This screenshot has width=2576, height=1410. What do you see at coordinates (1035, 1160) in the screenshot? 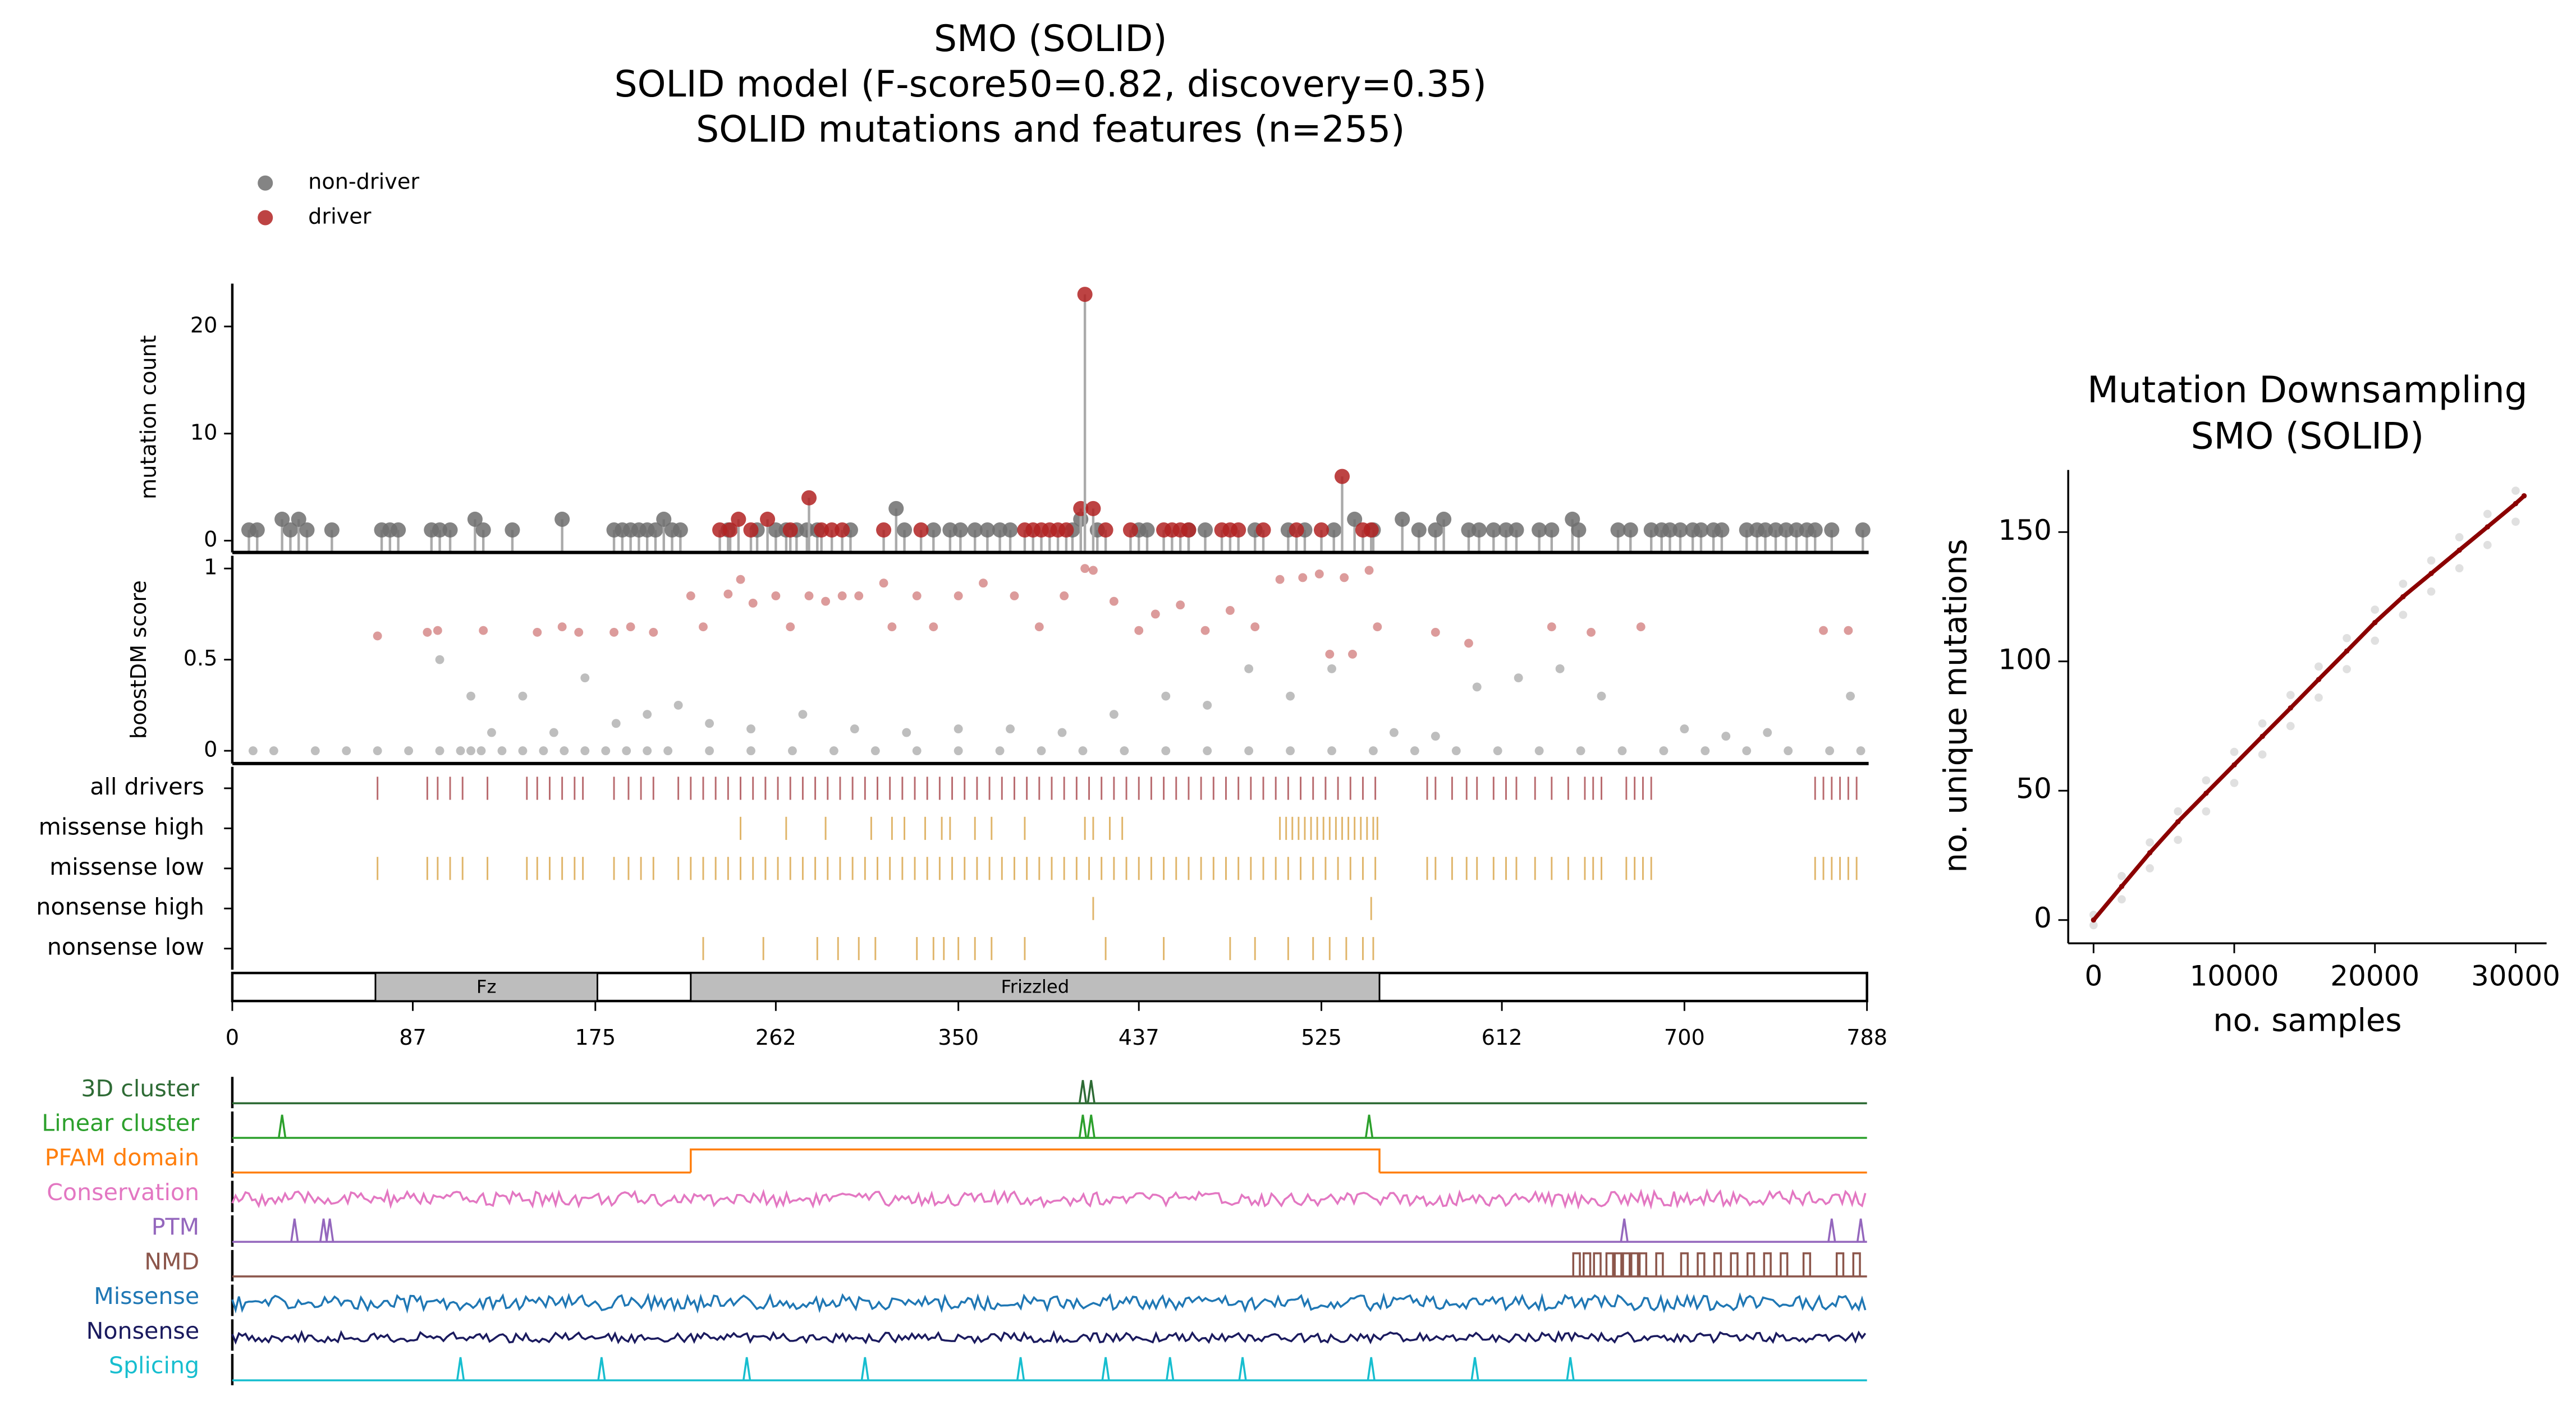
I see `track-region` at bounding box center [1035, 1160].